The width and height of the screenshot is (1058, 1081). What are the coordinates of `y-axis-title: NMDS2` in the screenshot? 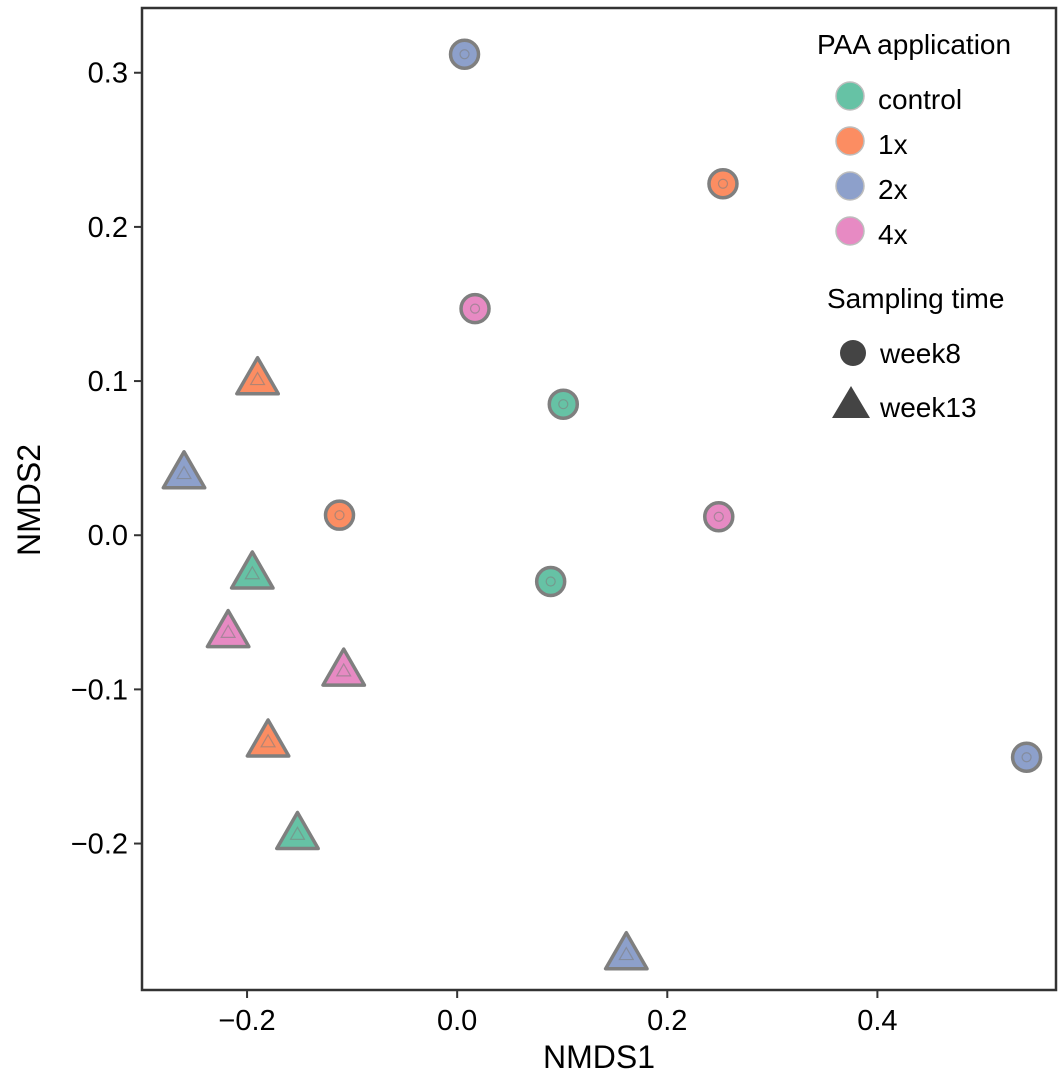 It's located at (29, 500).